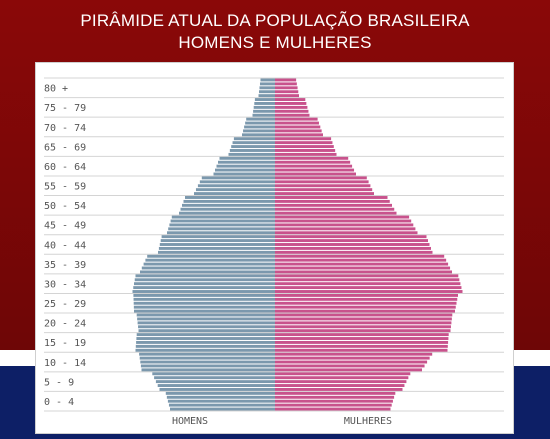  What do you see at coordinates (65, 187) in the screenshot?
I see `age-group-label: 55 - 59` at bounding box center [65, 187].